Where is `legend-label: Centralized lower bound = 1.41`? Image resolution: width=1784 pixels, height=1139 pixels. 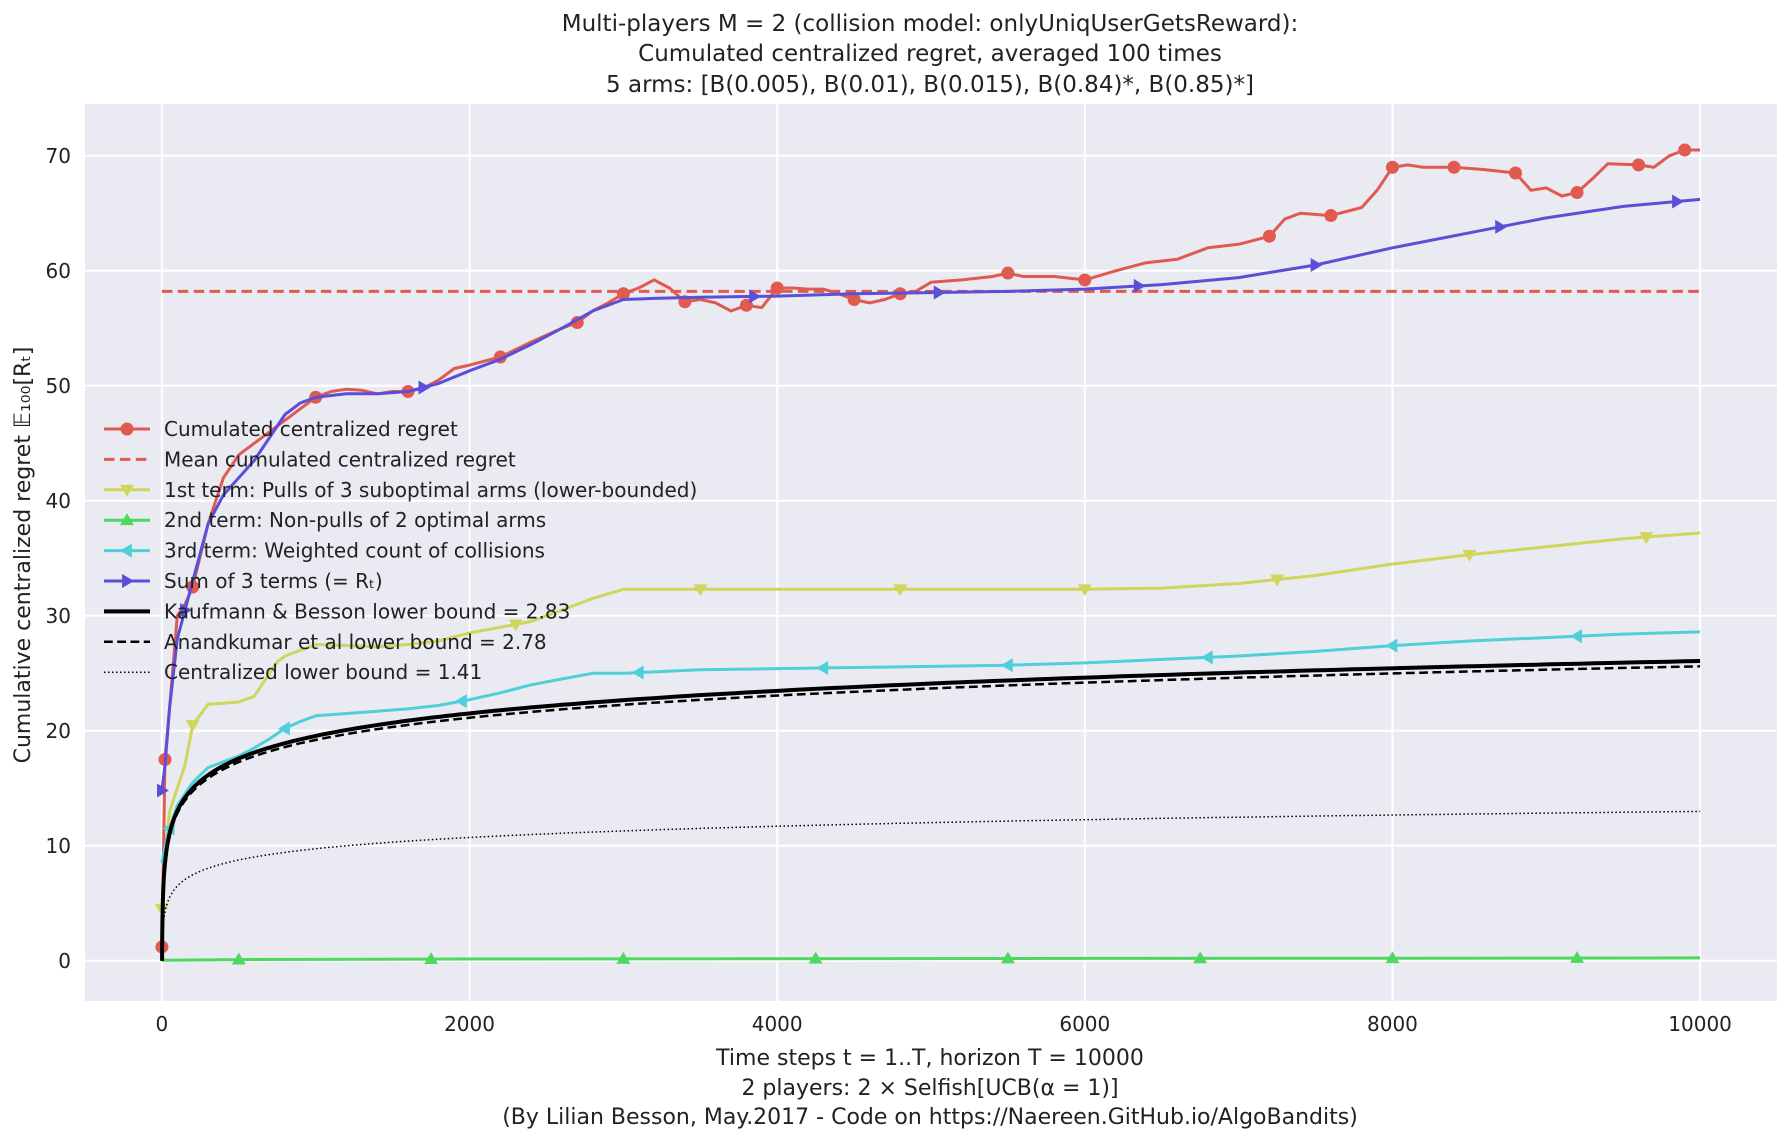
legend-label: Centralized lower bound = 1.41 is located at coordinates (323, 672).